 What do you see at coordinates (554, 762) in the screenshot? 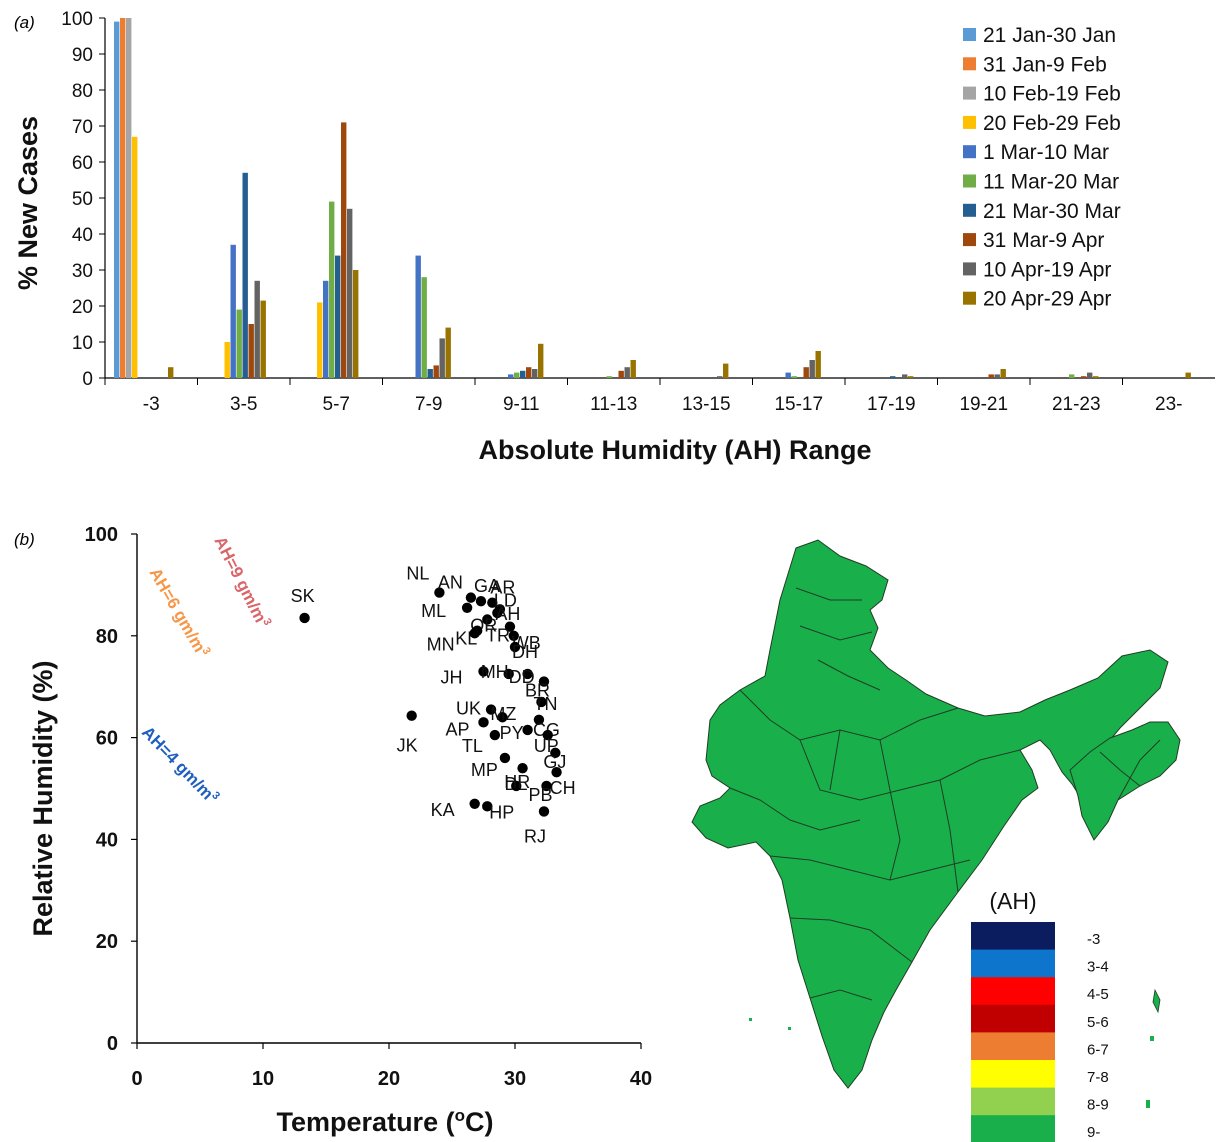
I see `chart-b-point-label: GJ` at bounding box center [554, 762].